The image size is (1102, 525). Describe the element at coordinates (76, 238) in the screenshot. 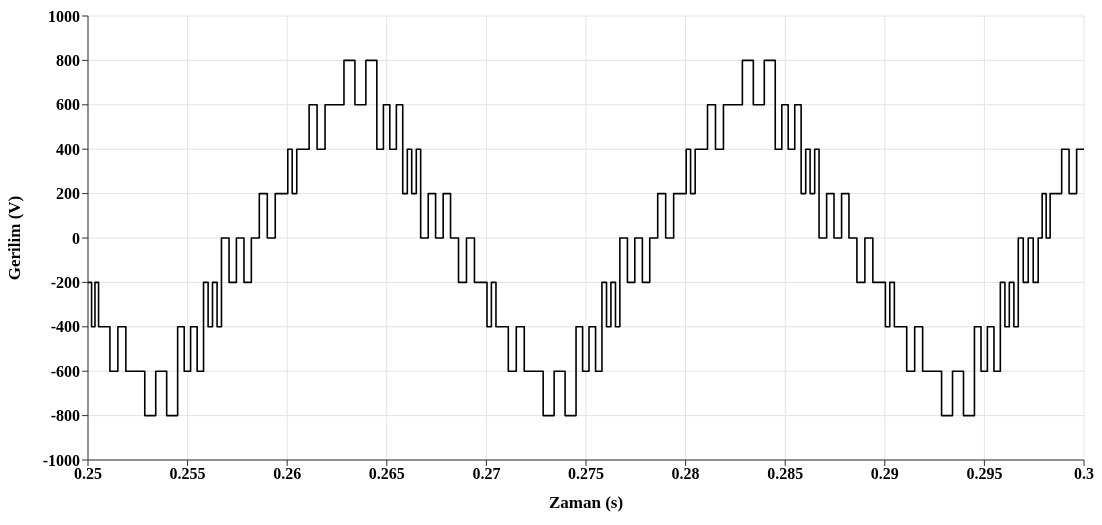

I see `y-tick-label: 0` at that location.